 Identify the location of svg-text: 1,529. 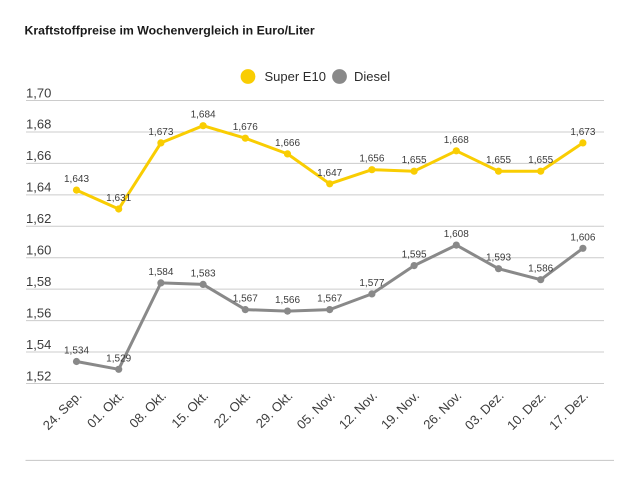
(118, 358).